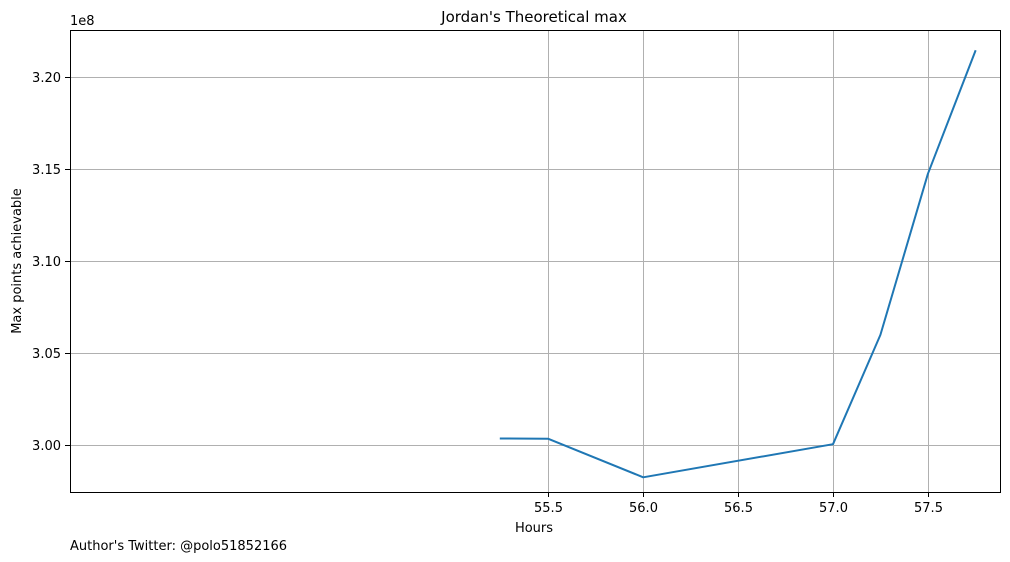 Image resolution: width=1010 pixels, height=562 pixels. What do you see at coordinates (46, 262) in the screenshot?
I see `y-tick-label: 3.10` at bounding box center [46, 262].